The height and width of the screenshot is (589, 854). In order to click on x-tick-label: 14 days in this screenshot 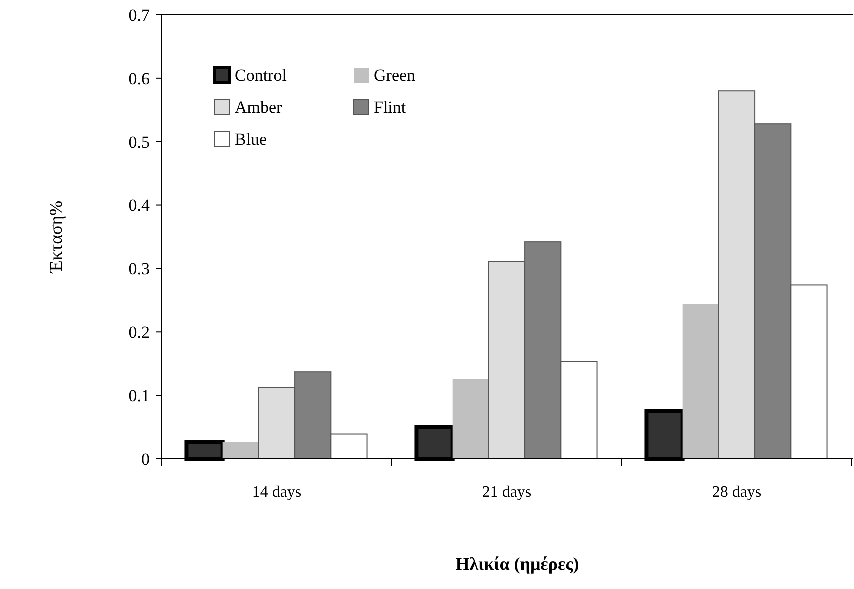, I will do `click(277, 492)`.